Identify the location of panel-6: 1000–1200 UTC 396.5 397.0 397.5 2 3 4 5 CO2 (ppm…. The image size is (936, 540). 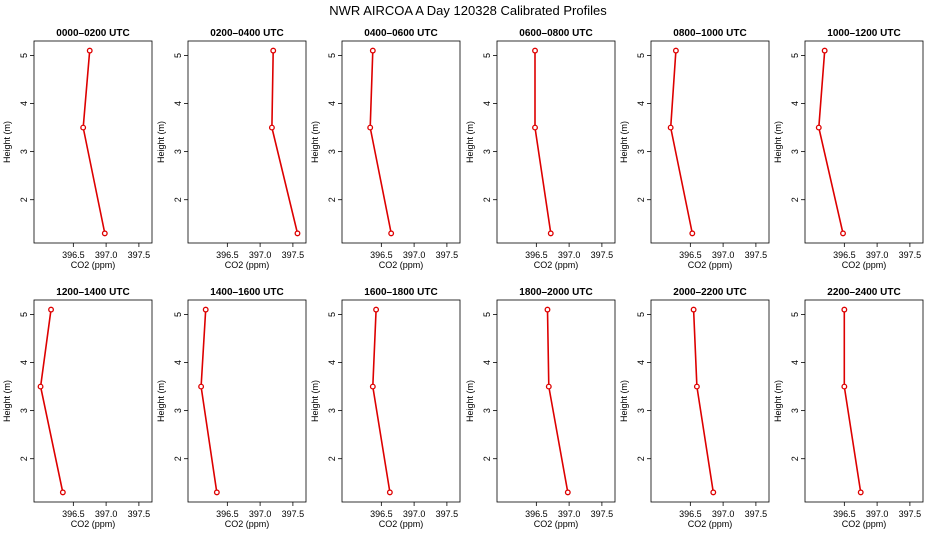
(848, 149).